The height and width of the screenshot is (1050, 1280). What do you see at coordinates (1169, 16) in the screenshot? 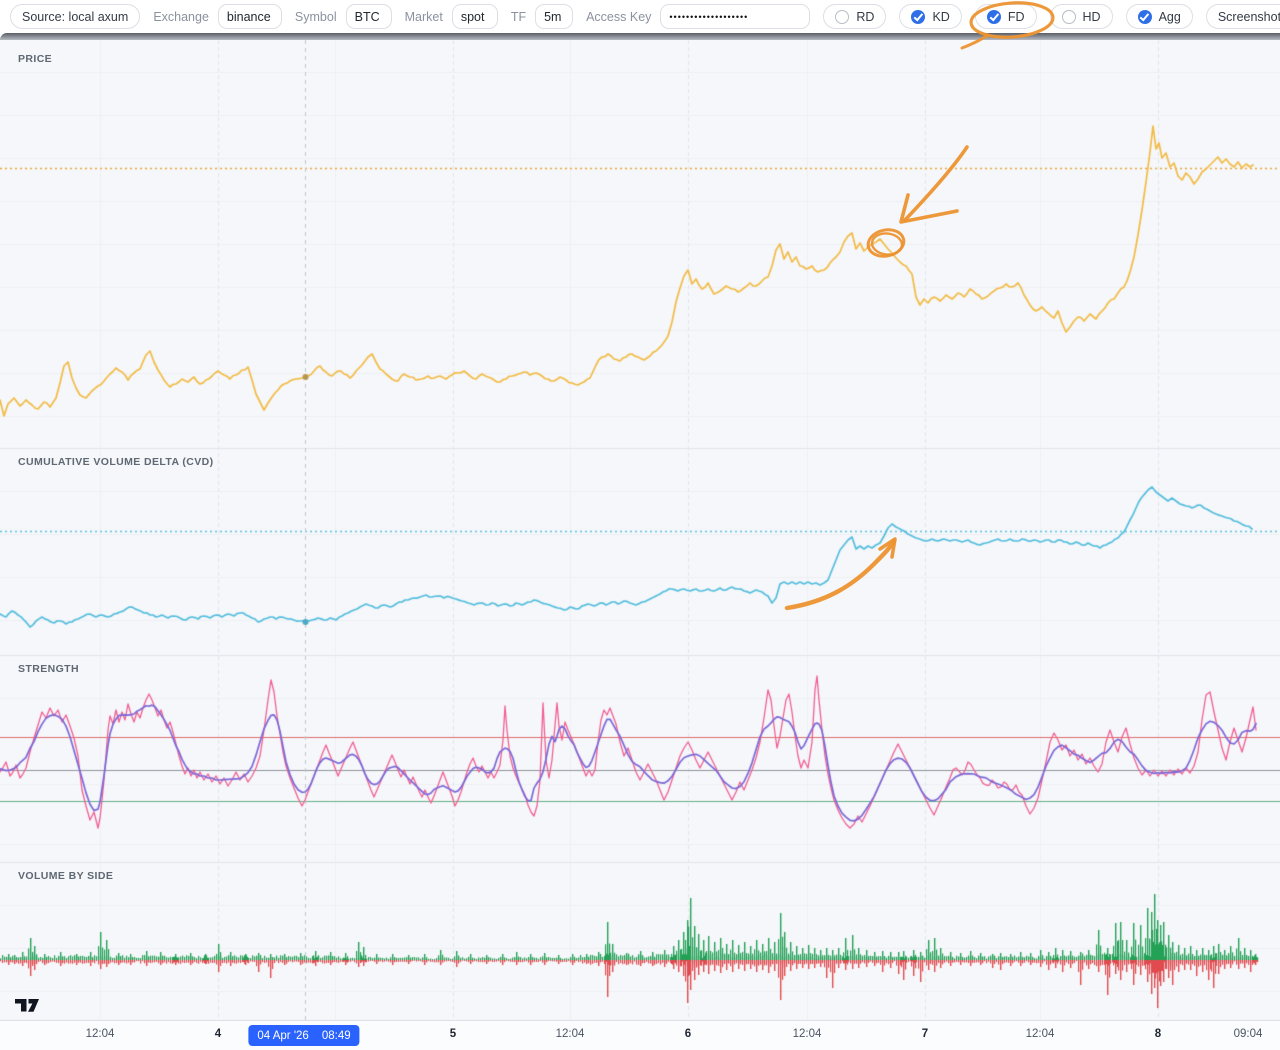
I see `toggle-label: Agg` at bounding box center [1169, 16].